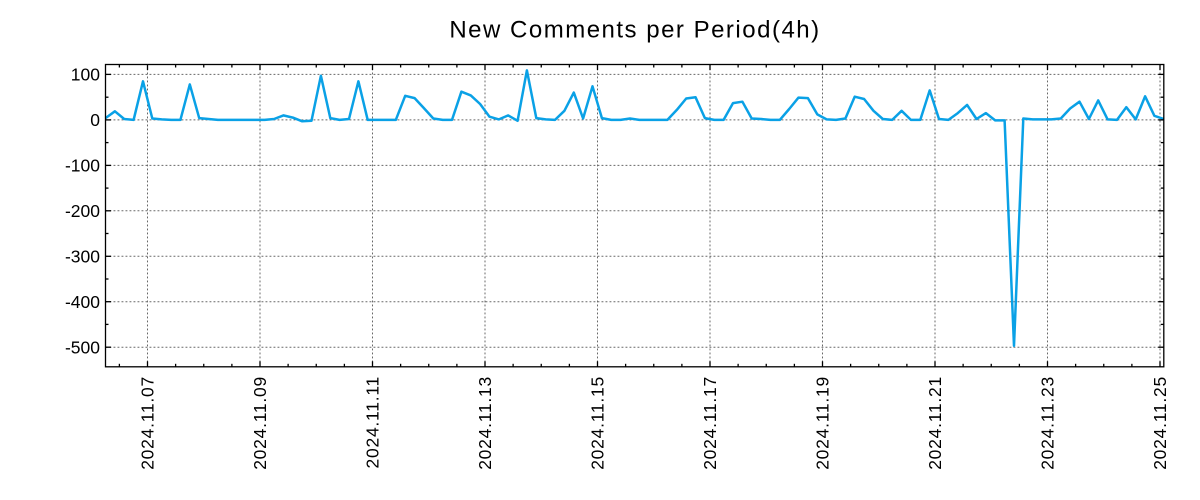 Image resolution: width=1200 pixels, height=500 pixels. Describe the element at coordinates (710, 423) in the screenshot. I see `svg-text: 2024.11.17` at that location.